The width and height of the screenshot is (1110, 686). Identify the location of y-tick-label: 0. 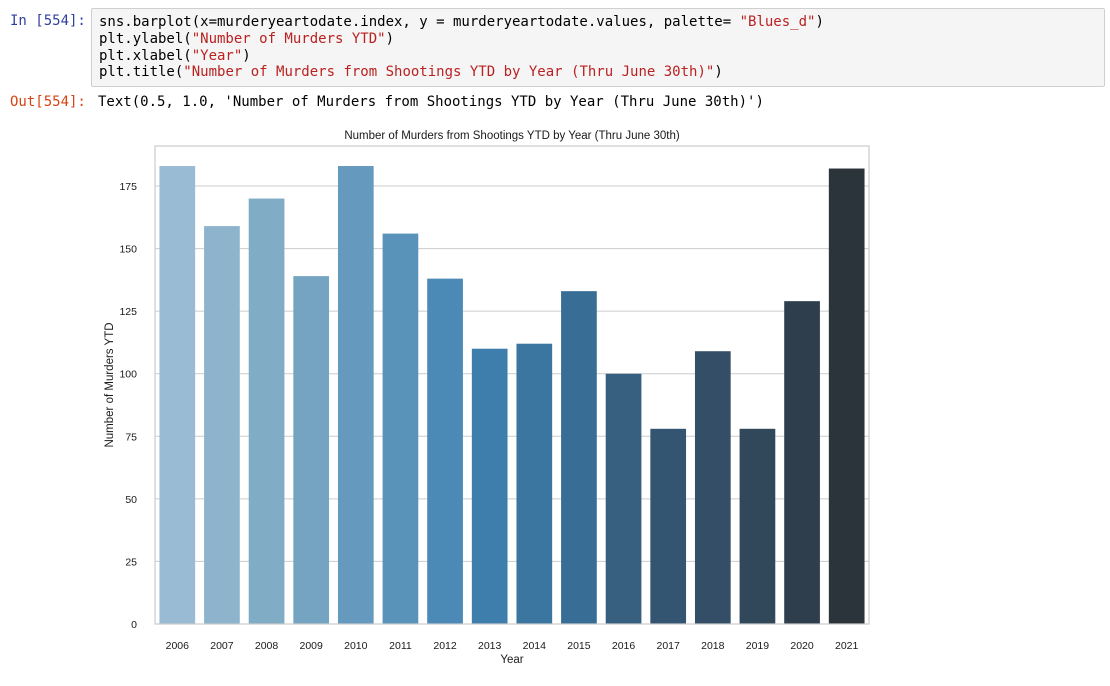
(134, 625).